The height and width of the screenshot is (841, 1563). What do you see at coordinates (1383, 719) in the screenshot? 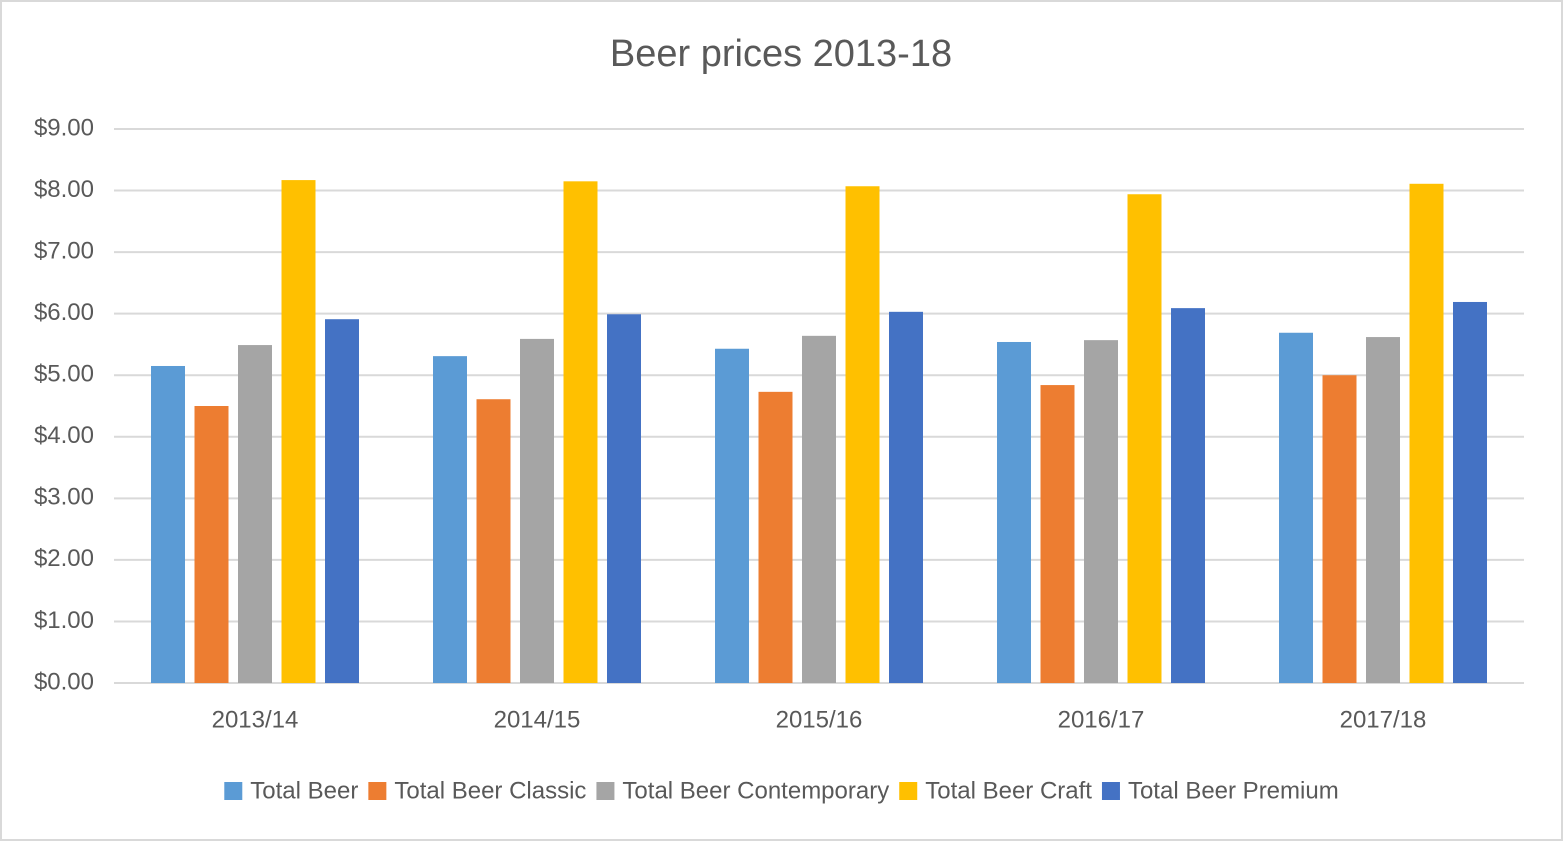
I see `x-tick-label: 2017/18` at bounding box center [1383, 719].